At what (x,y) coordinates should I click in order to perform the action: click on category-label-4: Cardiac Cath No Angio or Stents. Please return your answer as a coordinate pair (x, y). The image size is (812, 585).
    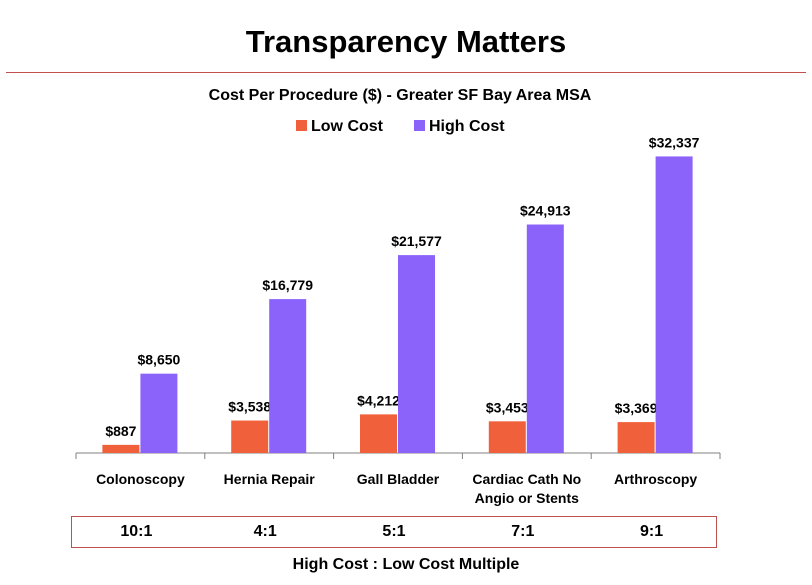
    Looking at the image, I should click on (526, 488).